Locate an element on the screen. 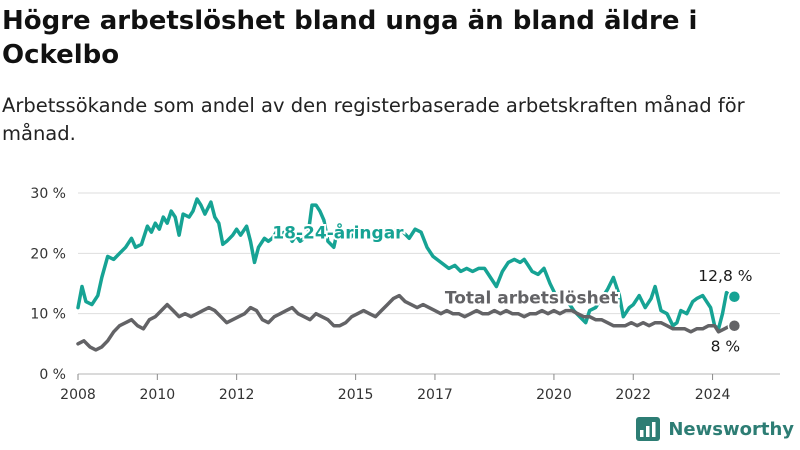  series-line is located at coordinates (406, 322).